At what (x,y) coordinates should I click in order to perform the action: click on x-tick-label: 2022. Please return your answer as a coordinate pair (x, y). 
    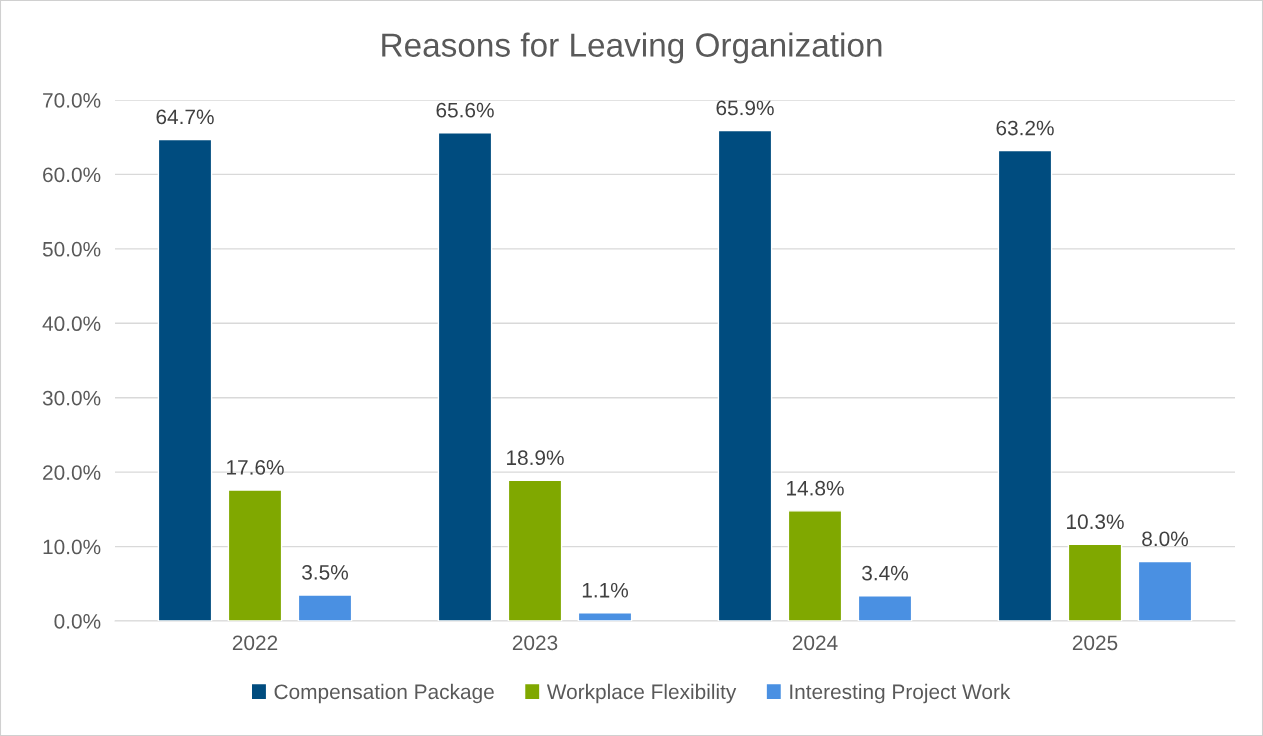
    Looking at the image, I should click on (255, 643).